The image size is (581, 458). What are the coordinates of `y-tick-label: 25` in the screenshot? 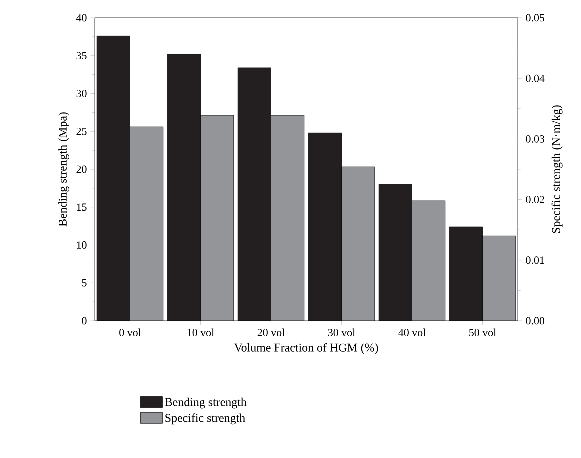 It's located at (81, 132).